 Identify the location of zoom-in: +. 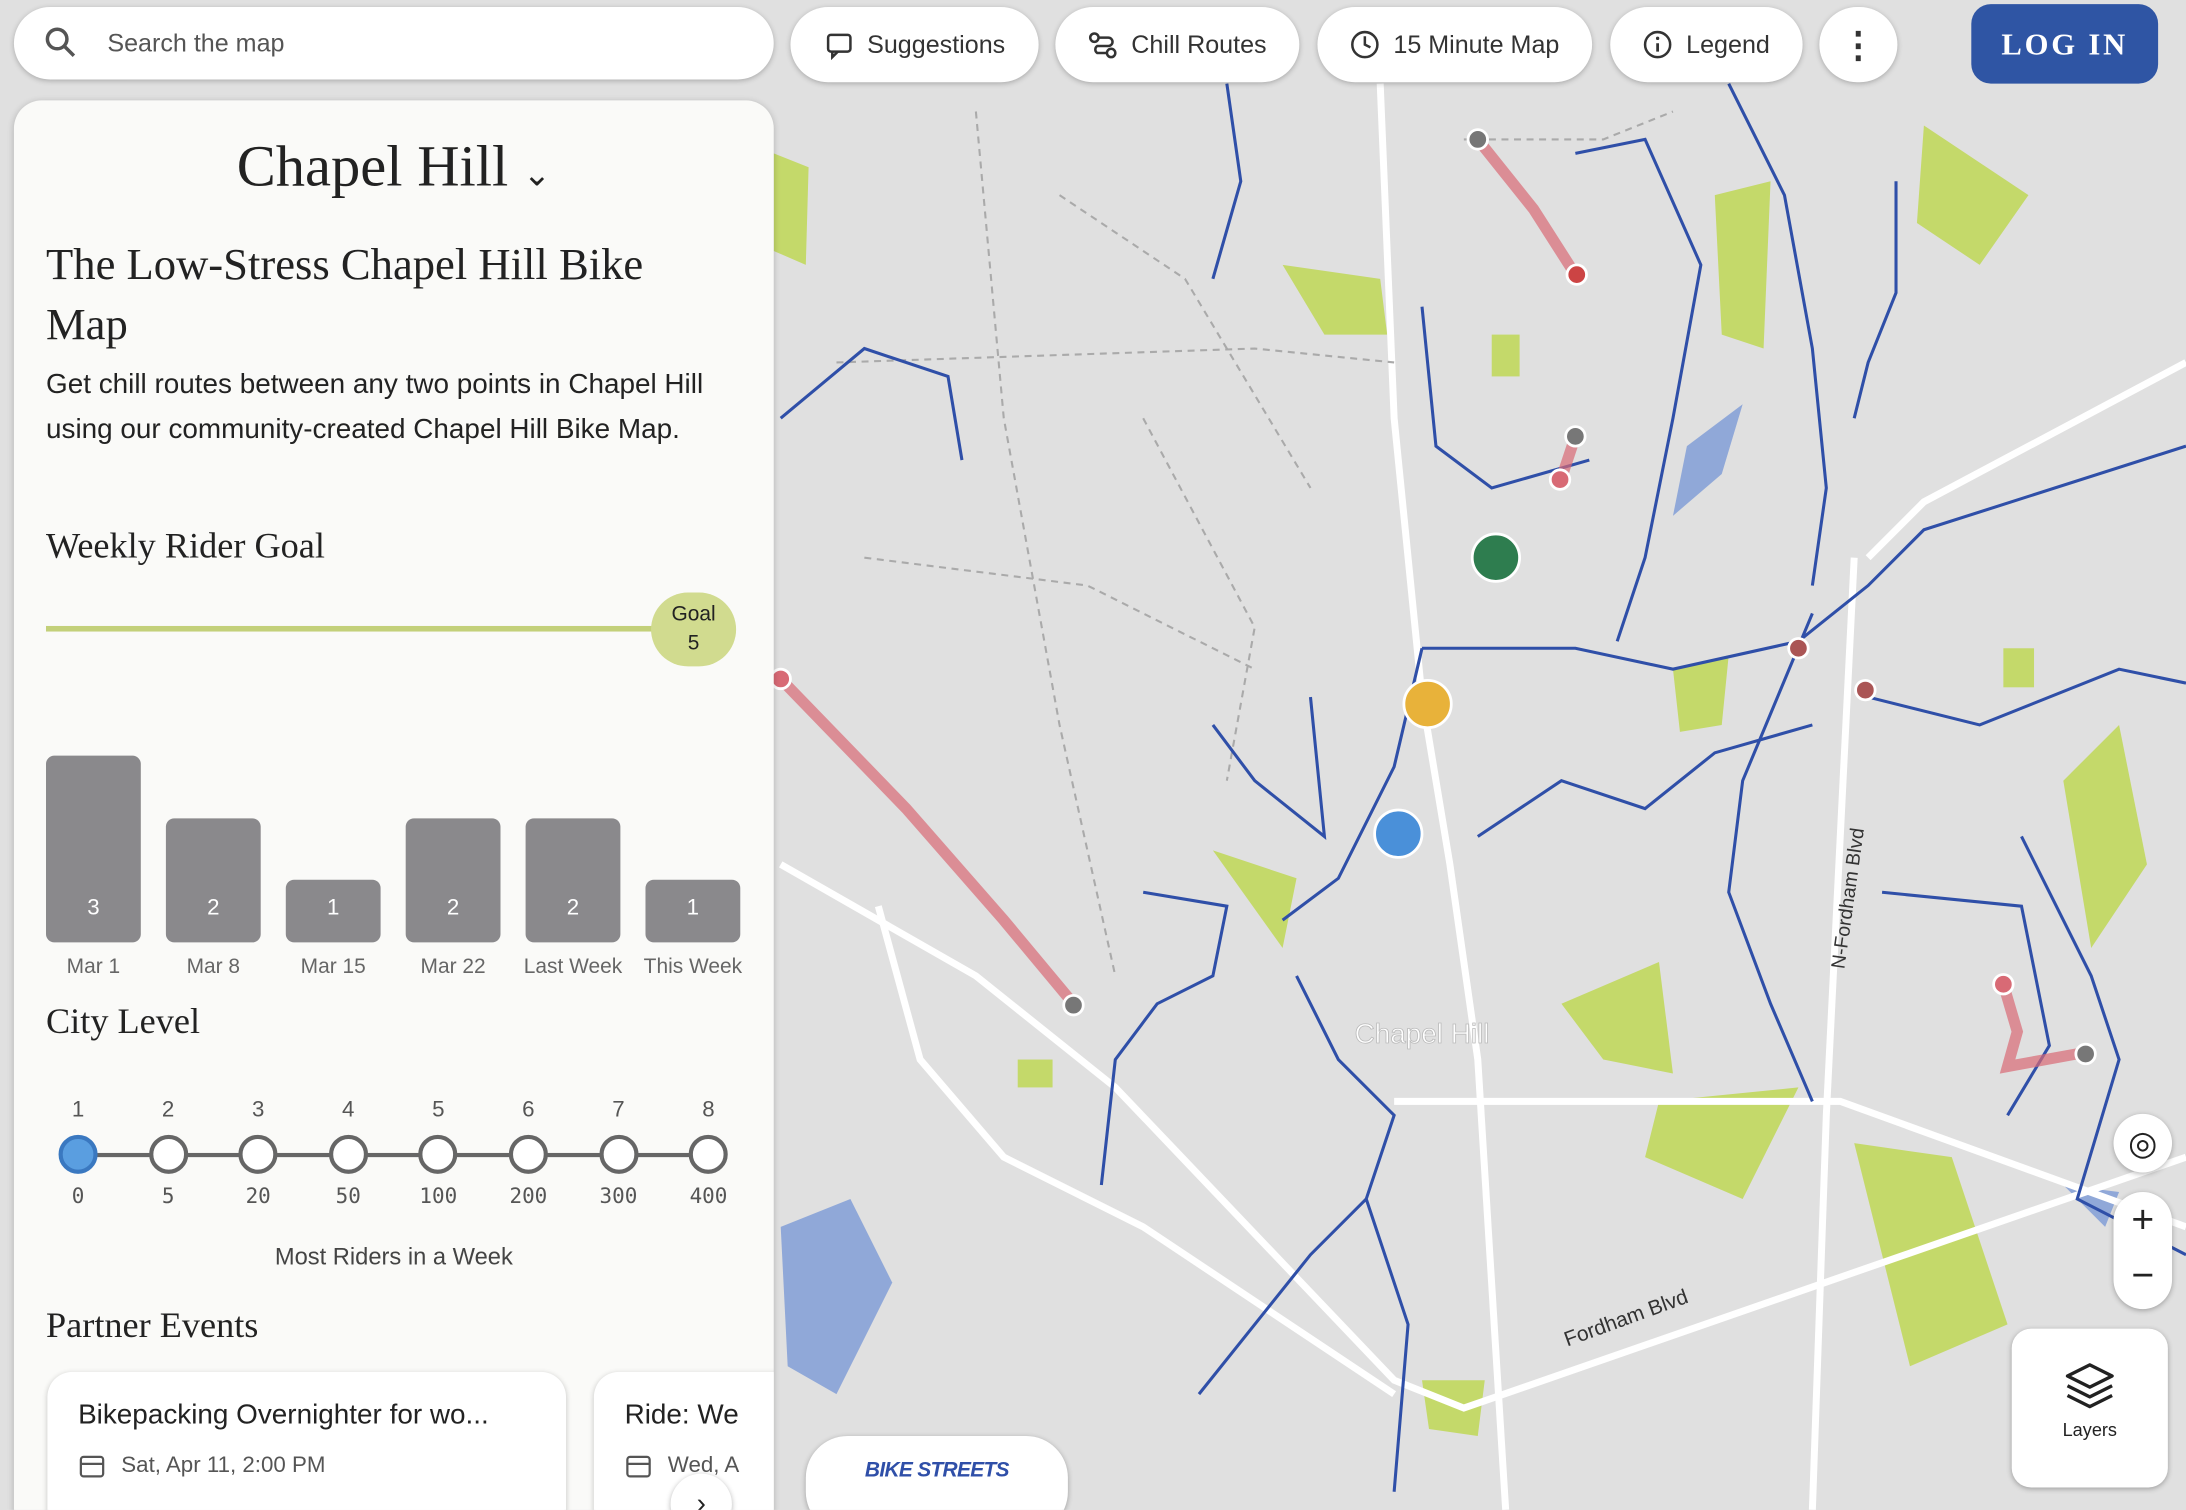
(2143, 1219).